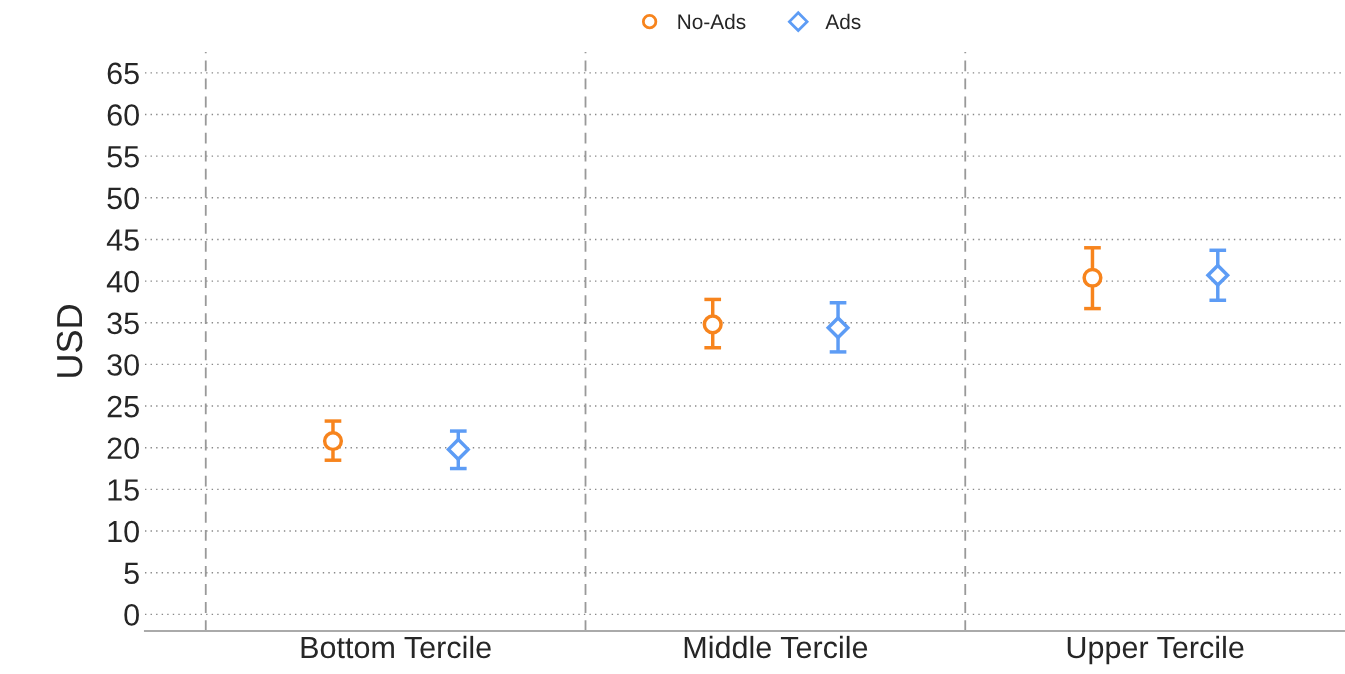  I want to click on y-tick-label: 55, so click(123, 157).